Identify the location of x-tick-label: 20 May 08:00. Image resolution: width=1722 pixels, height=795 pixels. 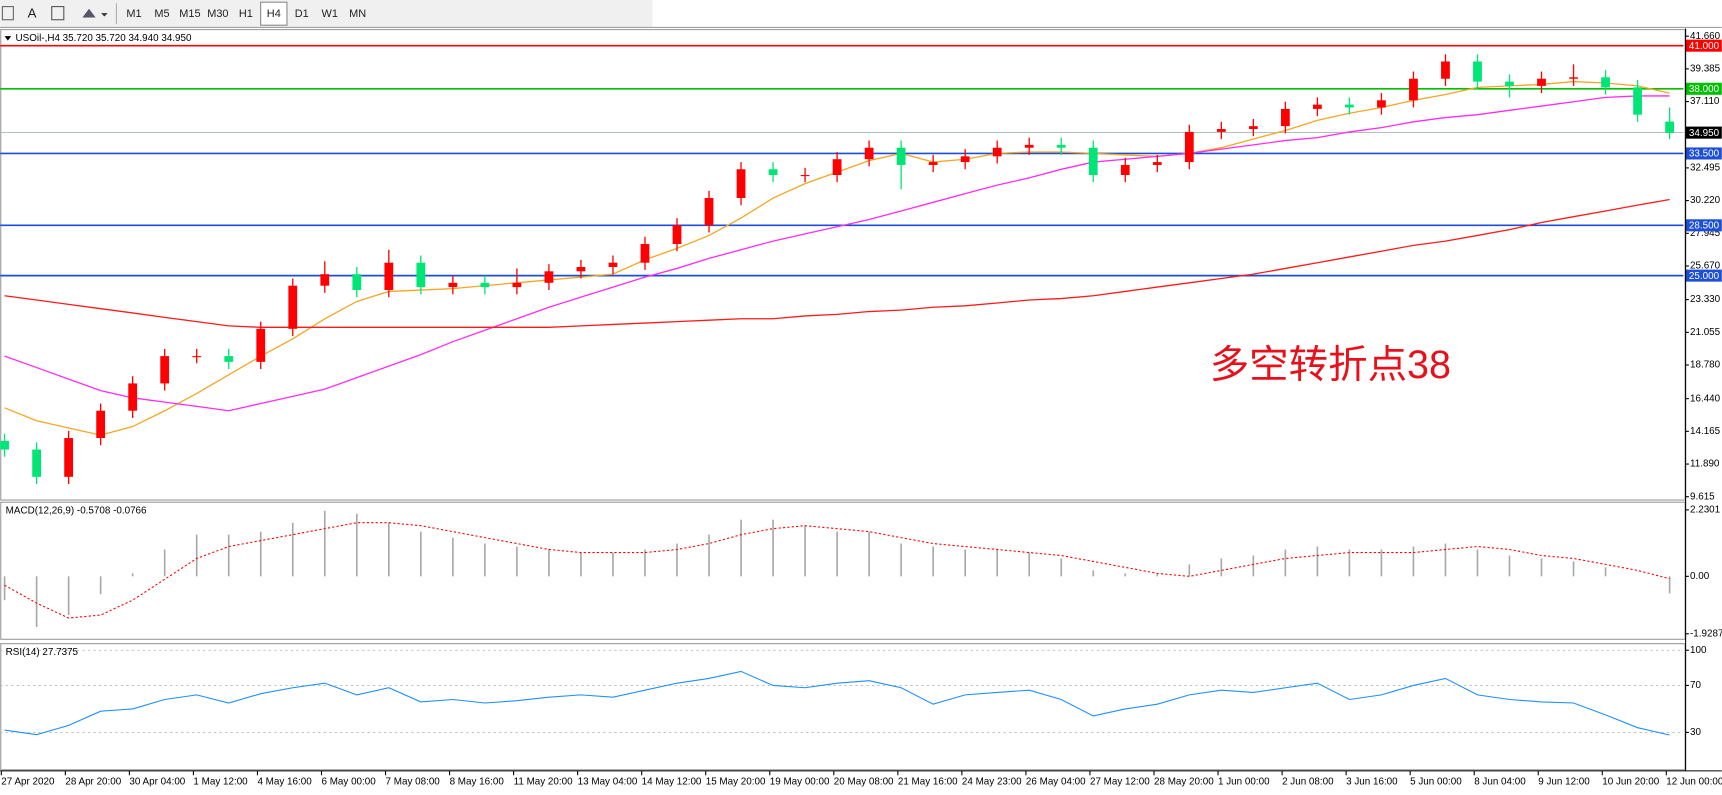
(864, 781).